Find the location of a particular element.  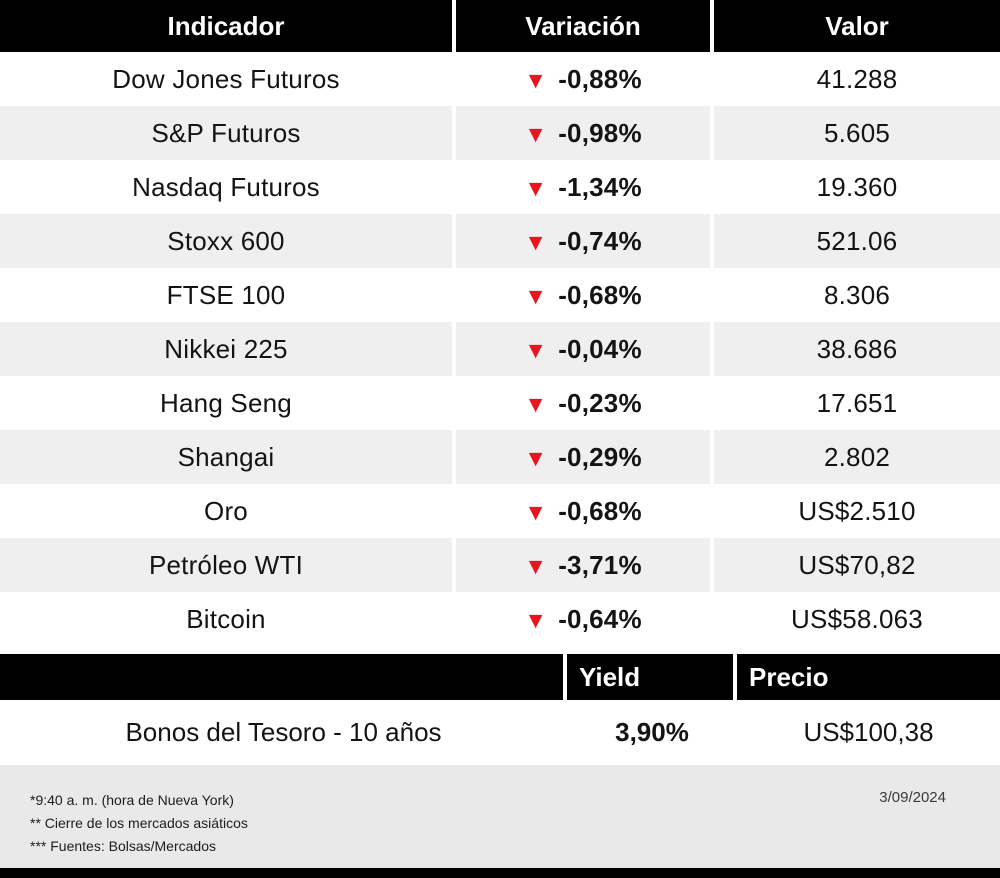

table-row: Stoxx 600 ▼ -0,74% 521.06 is located at coordinates (500, 241).